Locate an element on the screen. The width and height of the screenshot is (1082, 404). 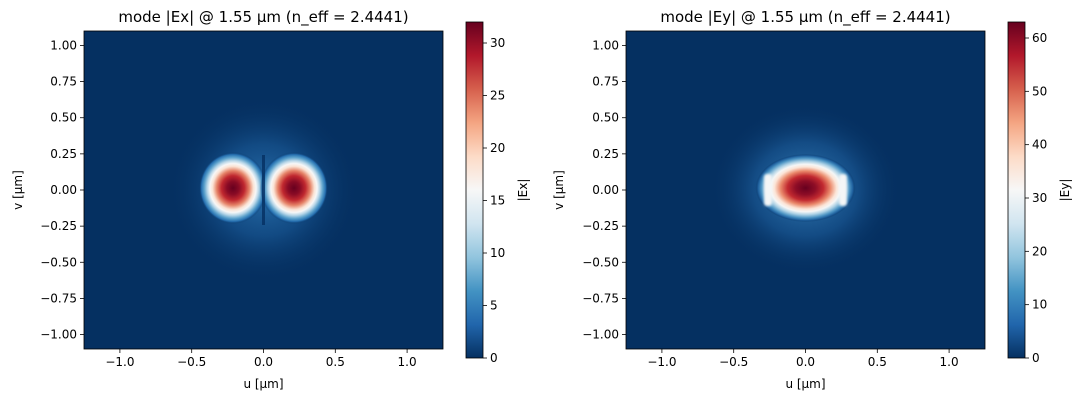
field-core is located at coordinates (805, 188).